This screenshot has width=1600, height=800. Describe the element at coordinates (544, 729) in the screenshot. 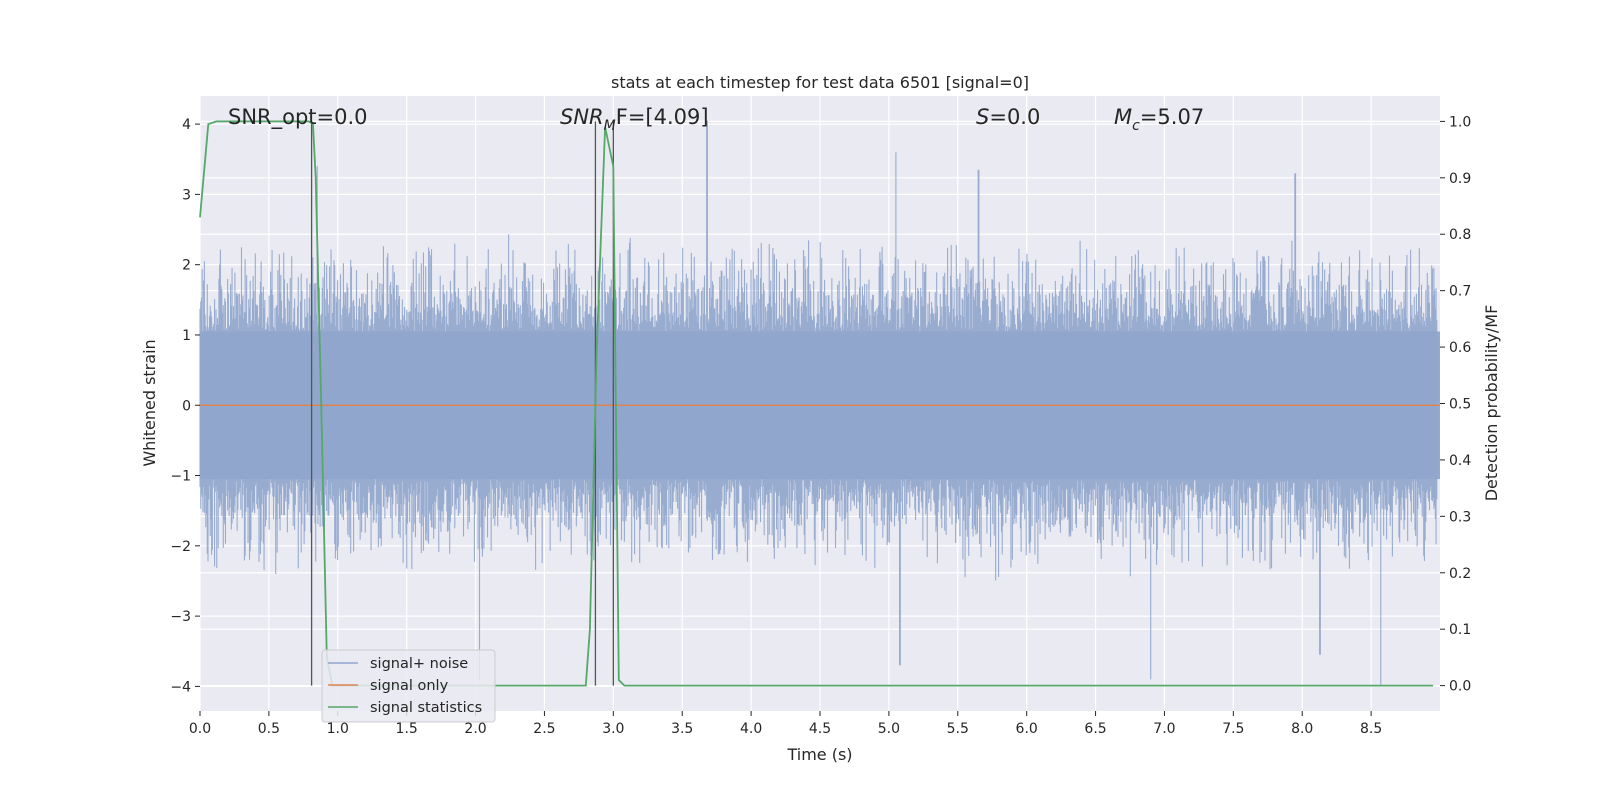

I see `x-tick-label: 2.5` at that location.